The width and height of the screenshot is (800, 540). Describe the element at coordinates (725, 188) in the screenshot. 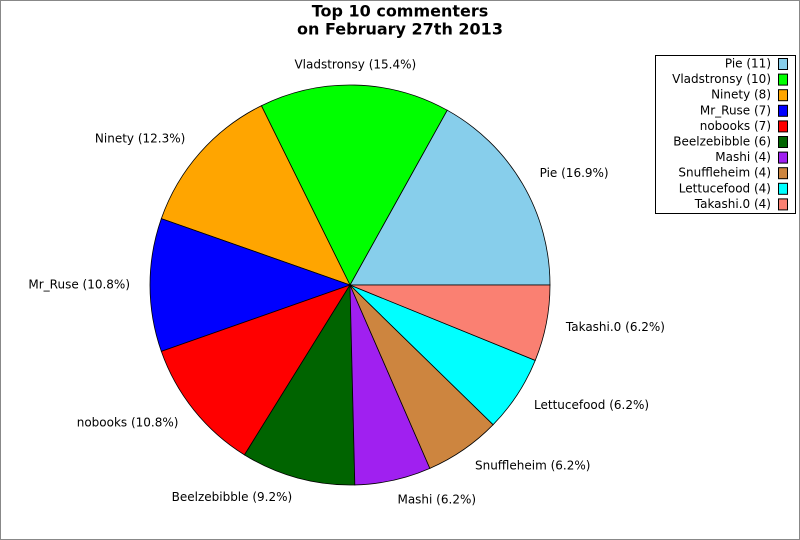

I see `legend-label: Lettucefood (4)` at that location.